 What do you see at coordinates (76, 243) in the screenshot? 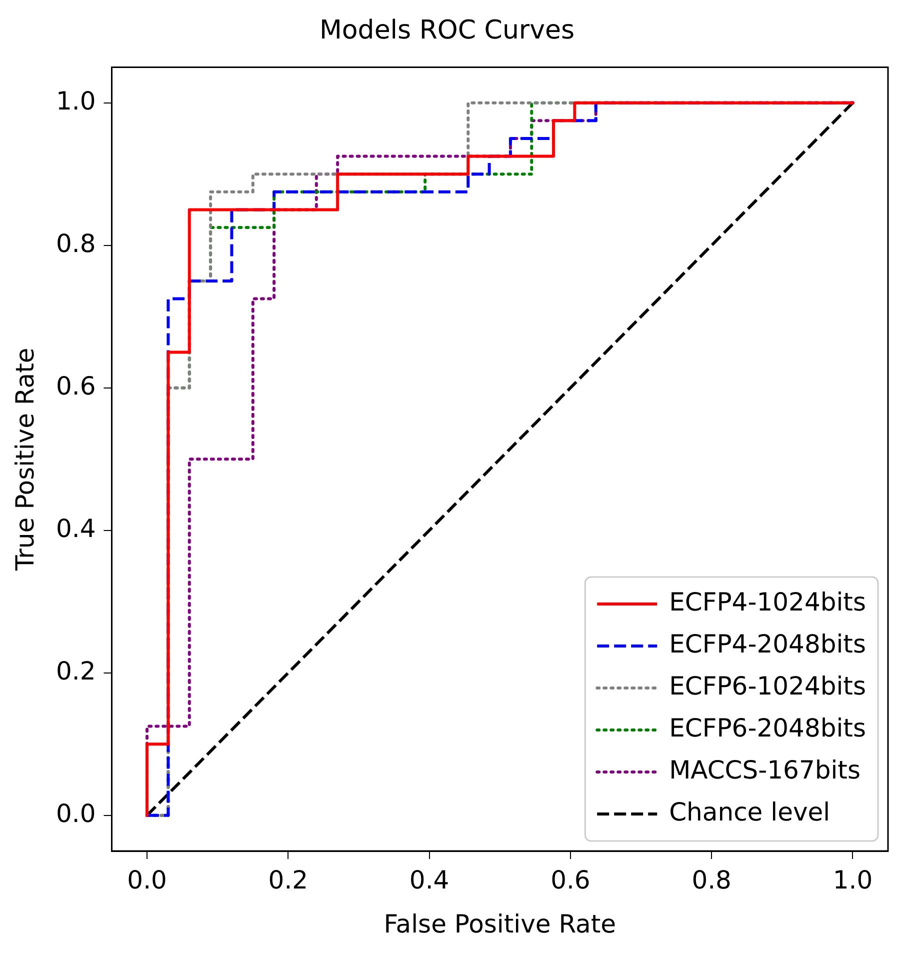
I see `y-tick-label: 0.8` at bounding box center [76, 243].